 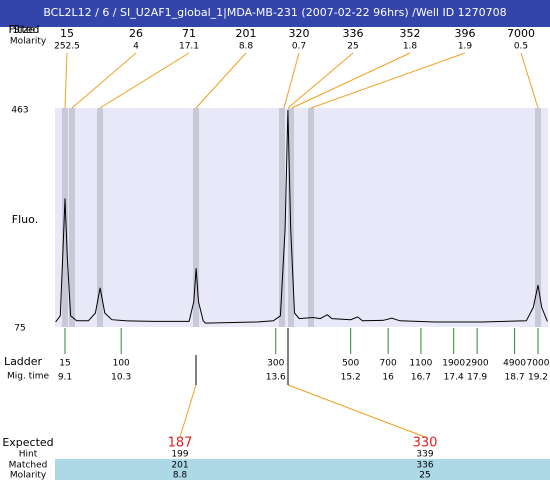 What do you see at coordinates (424, 475) in the screenshot?
I see `molarity-value: 25` at bounding box center [424, 475].